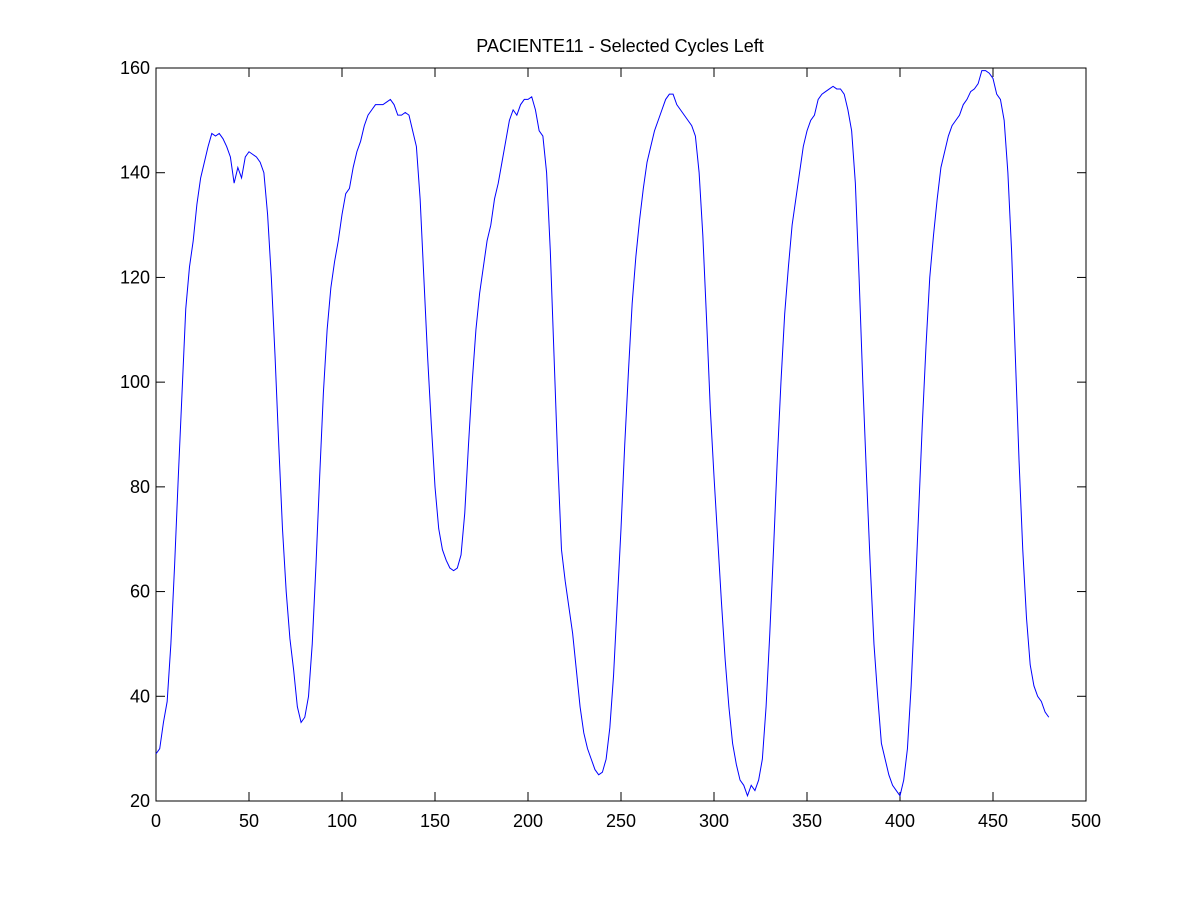 The width and height of the screenshot is (1200, 900). Describe the element at coordinates (807, 821) in the screenshot. I see `x-tick-label: 350` at that location.